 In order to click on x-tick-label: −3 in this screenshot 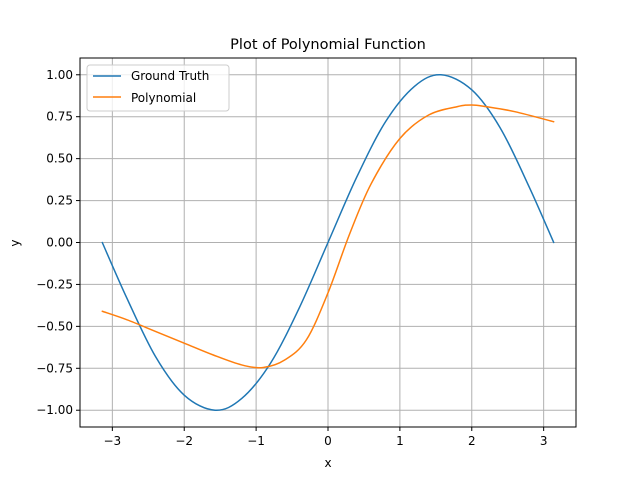, I will do `click(112, 441)`.